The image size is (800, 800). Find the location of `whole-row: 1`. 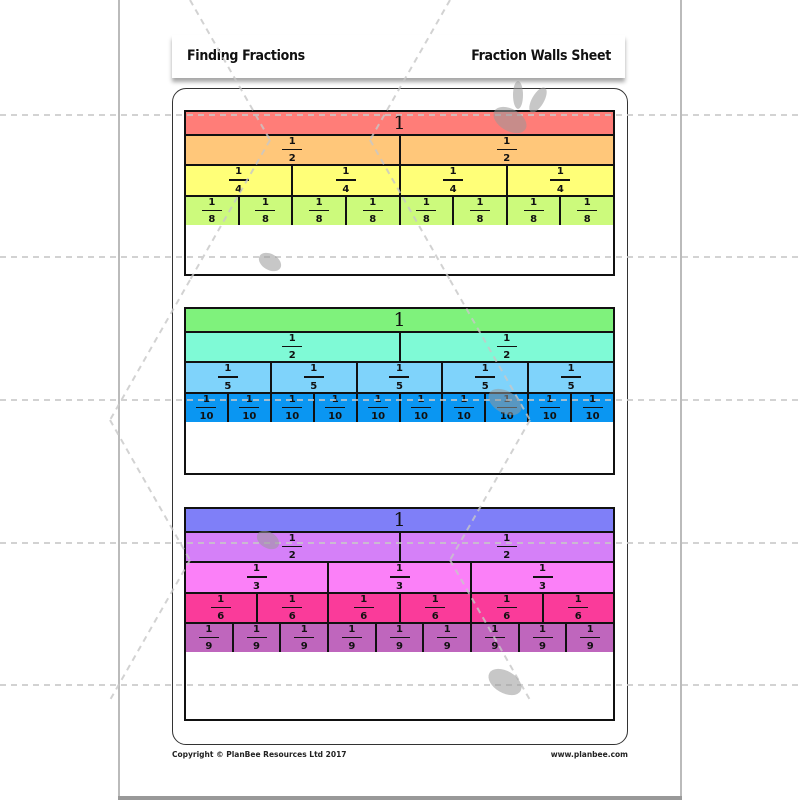

whole-row: 1 is located at coordinates (399, 520).